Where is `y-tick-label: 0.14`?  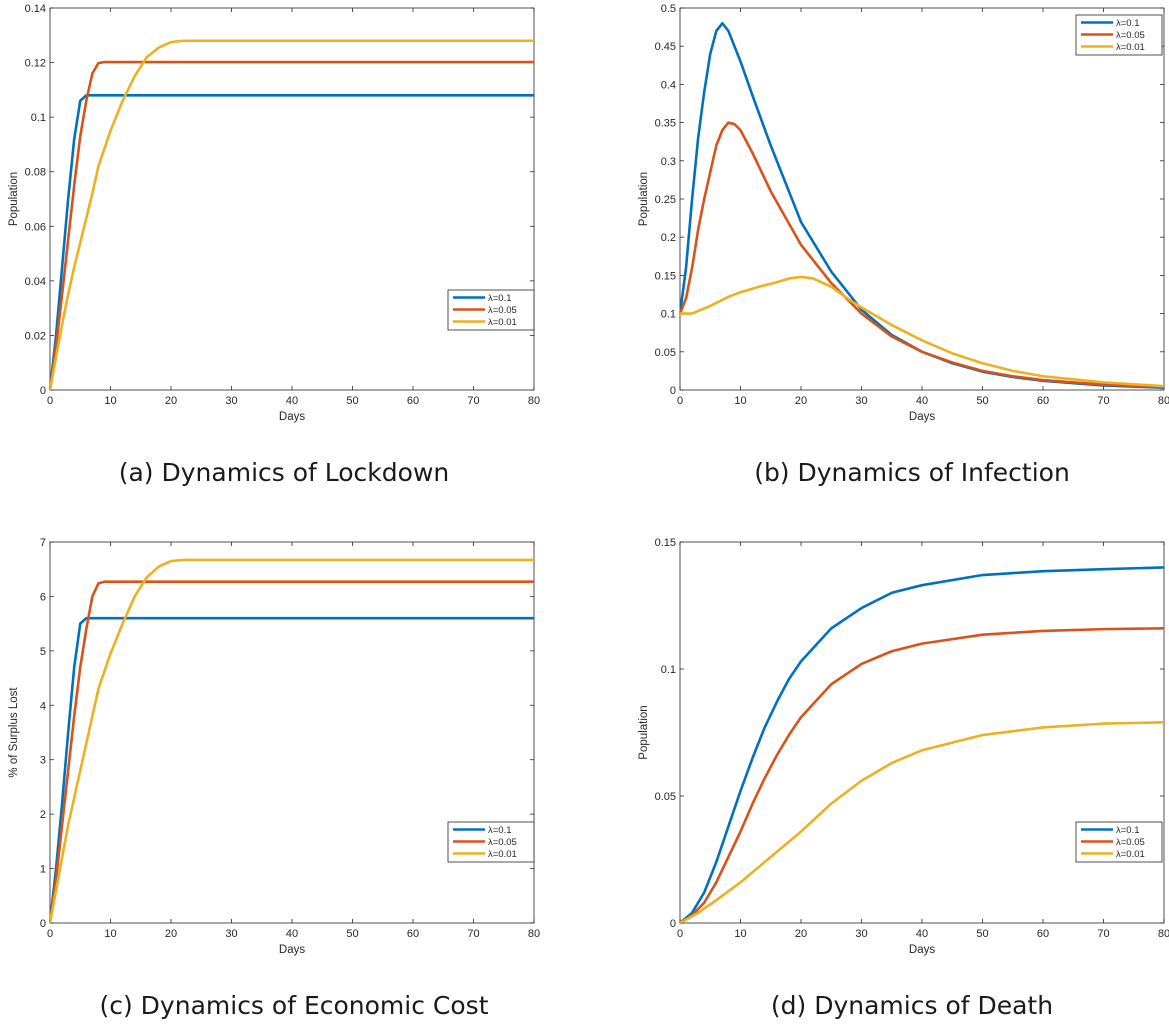 y-tick-label: 0.14 is located at coordinates (35, 9).